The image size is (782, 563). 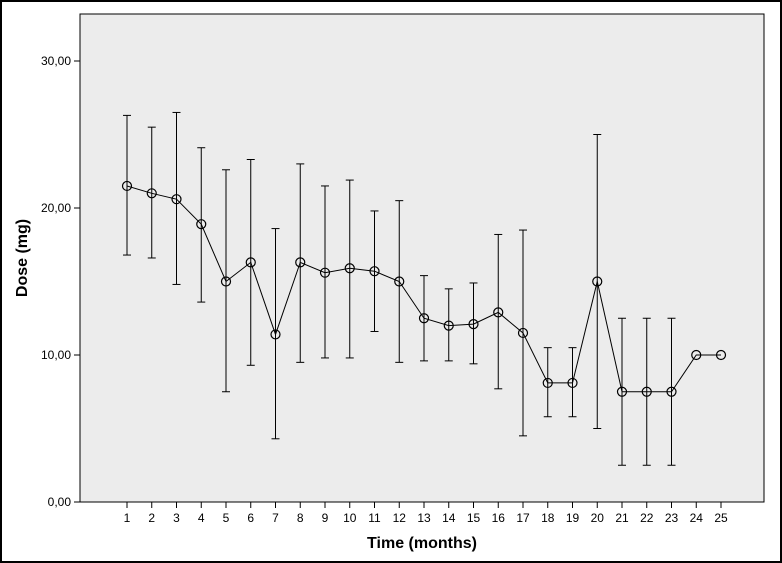 I want to click on x-tick-label: 17, so click(x=523, y=518).